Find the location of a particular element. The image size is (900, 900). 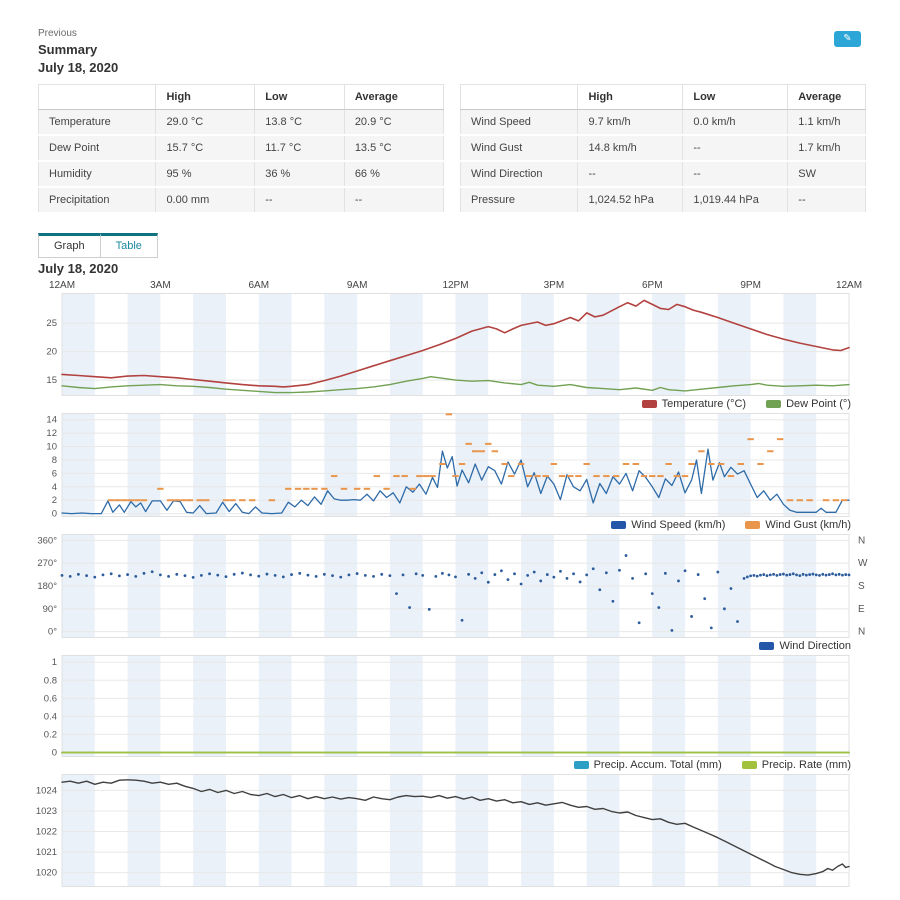

svg-text: 2 is located at coordinates (54, 500).